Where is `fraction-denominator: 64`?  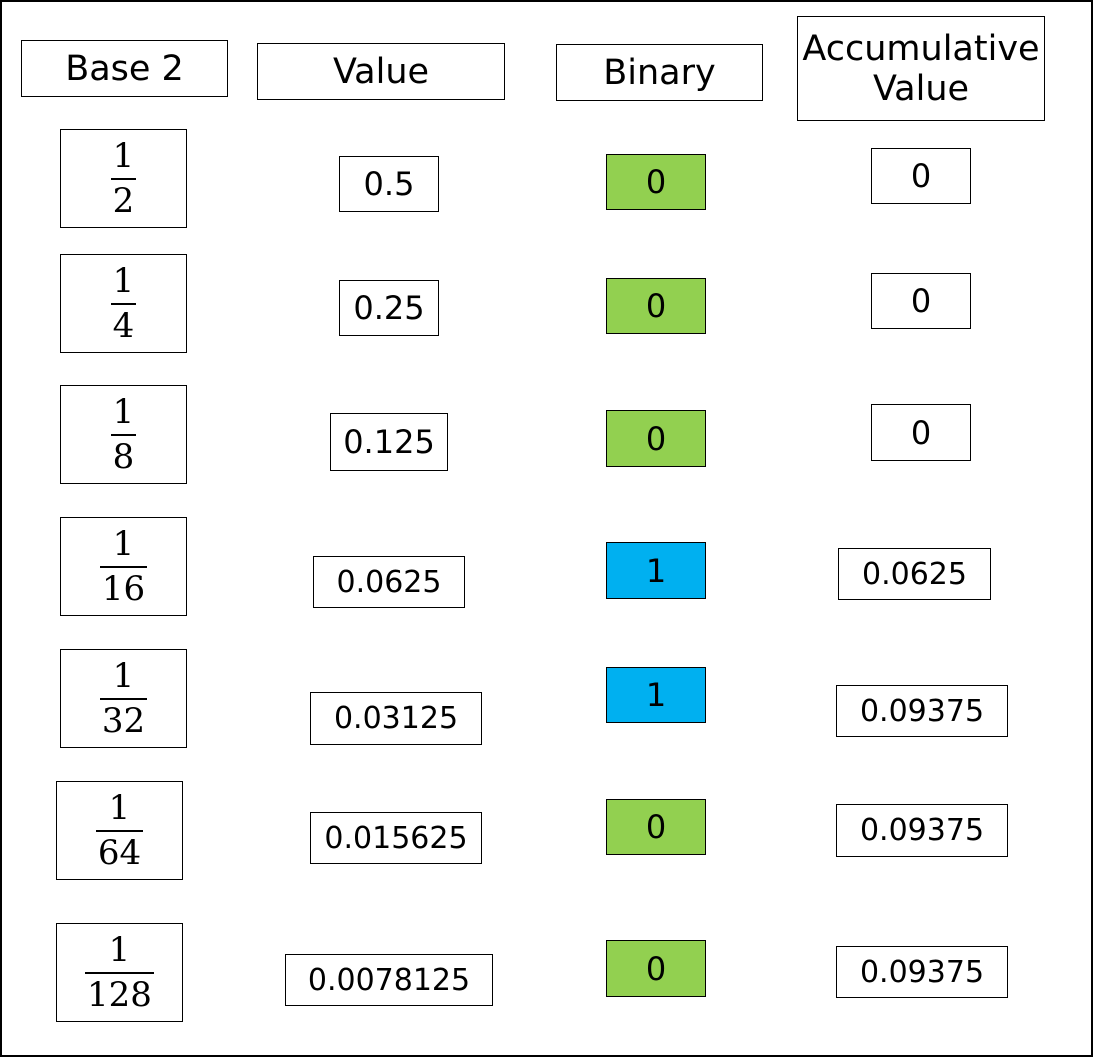
fraction-denominator: 64 is located at coordinates (119, 853).